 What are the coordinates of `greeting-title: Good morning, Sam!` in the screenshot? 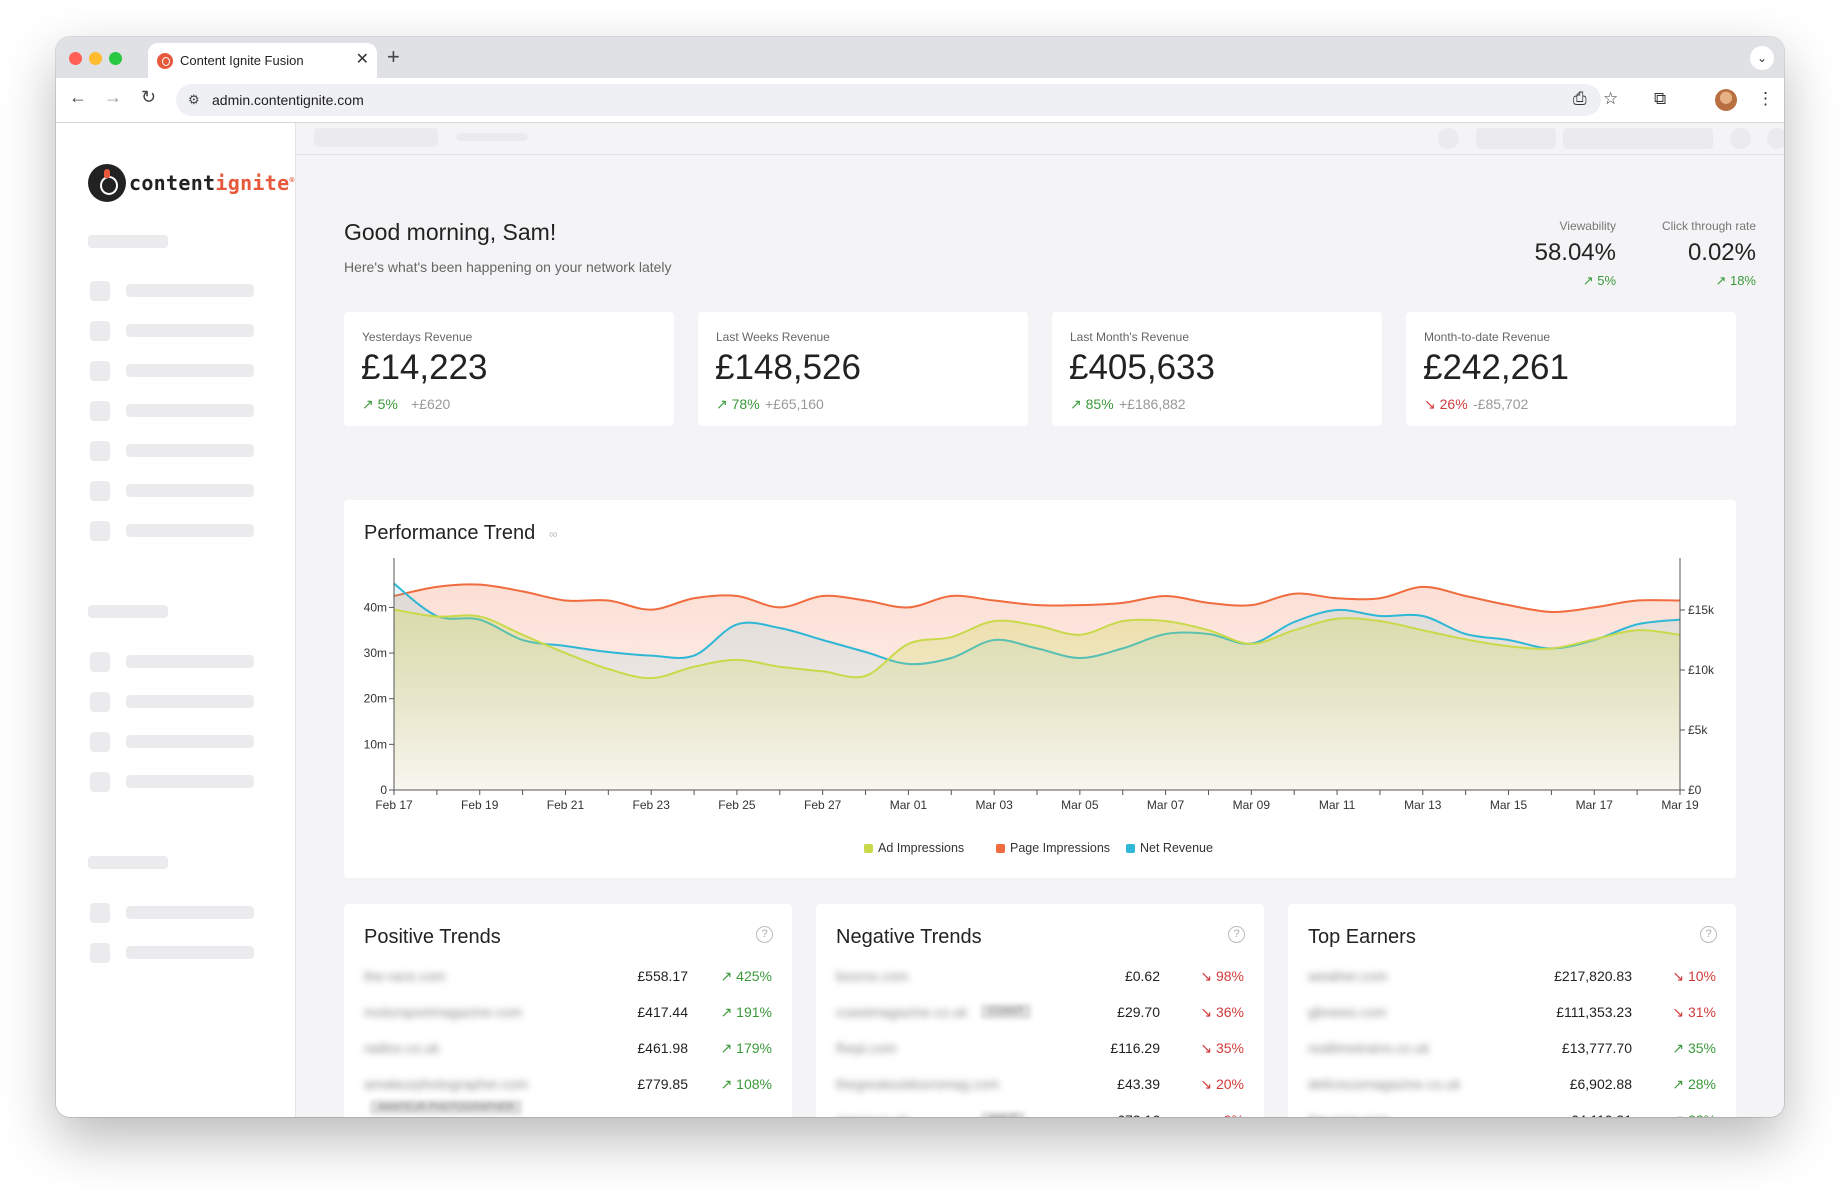 It's located at (450, 232).